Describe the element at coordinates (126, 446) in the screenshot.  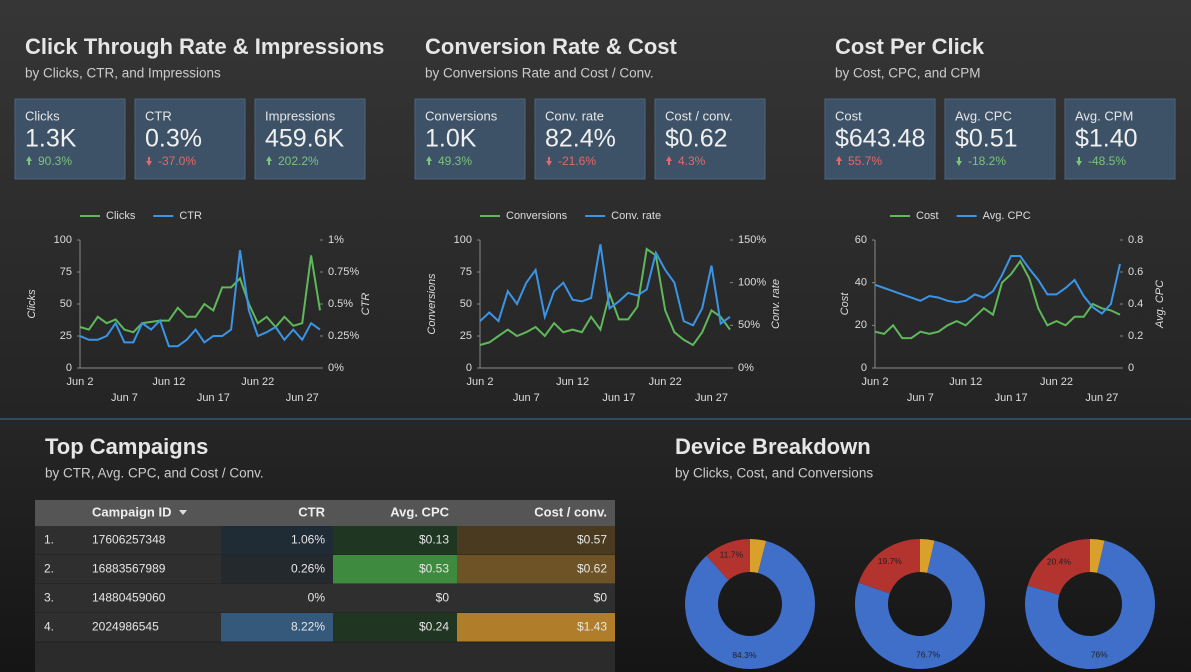
I see `table-title: Top Campaigns` at that location.